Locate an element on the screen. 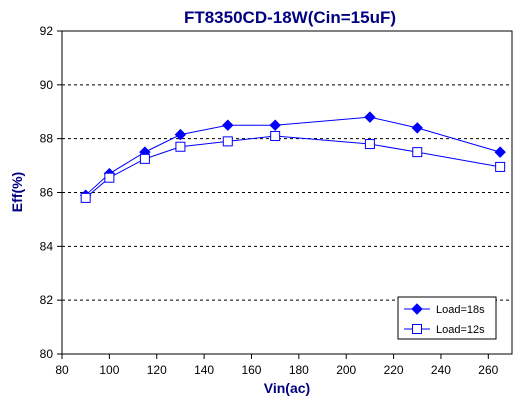  x-tick-label: 120 is located at coordinates (157, 370).